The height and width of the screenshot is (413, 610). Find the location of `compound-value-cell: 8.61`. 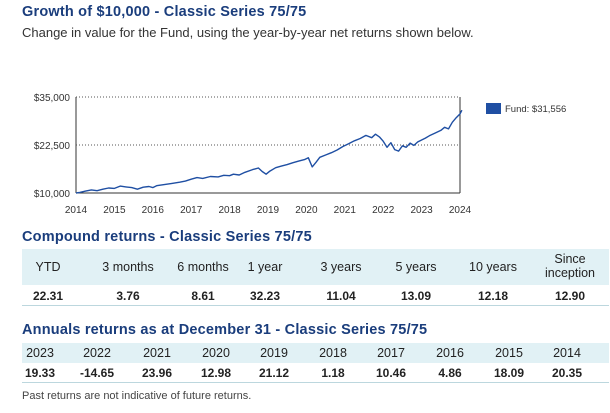

compound-value-cell: 8.61 is located at coordinates (203, 296).